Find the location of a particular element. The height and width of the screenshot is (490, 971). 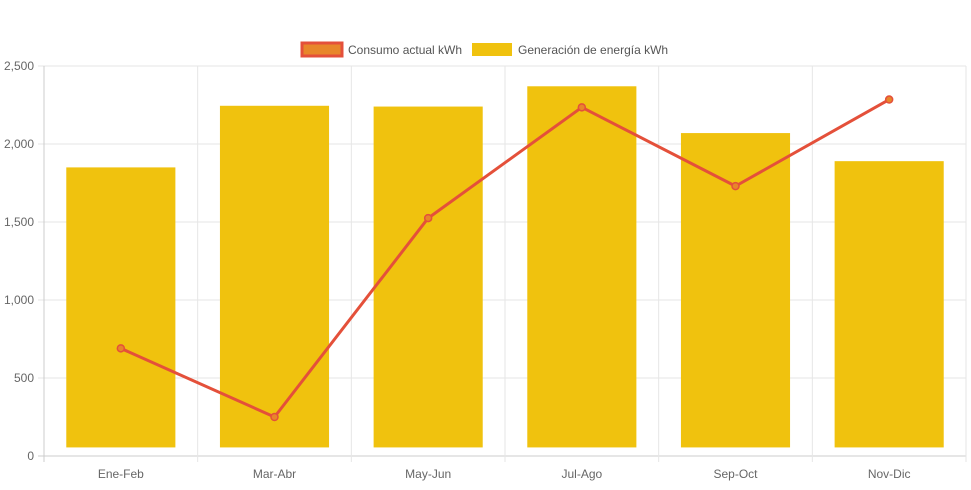

legend-swatch-generacion is located at coordinates (492, 49).